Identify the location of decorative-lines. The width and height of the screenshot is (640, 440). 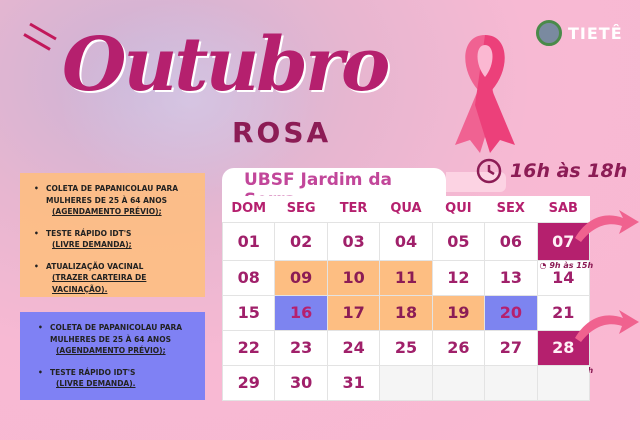
(43, 31).